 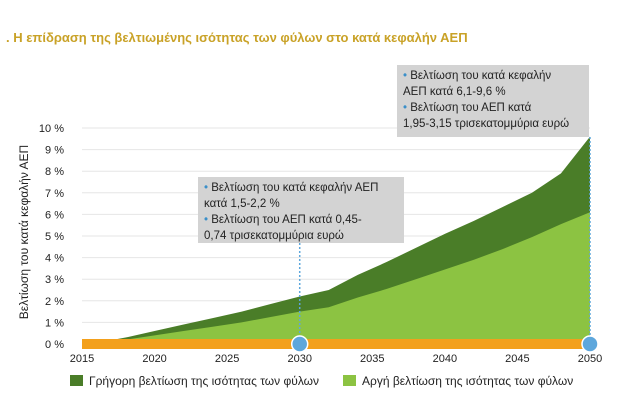 I want to click on legend-slow: Αργή βελτίωση της ισότητας των φύλων, so click(x=458, y=381).